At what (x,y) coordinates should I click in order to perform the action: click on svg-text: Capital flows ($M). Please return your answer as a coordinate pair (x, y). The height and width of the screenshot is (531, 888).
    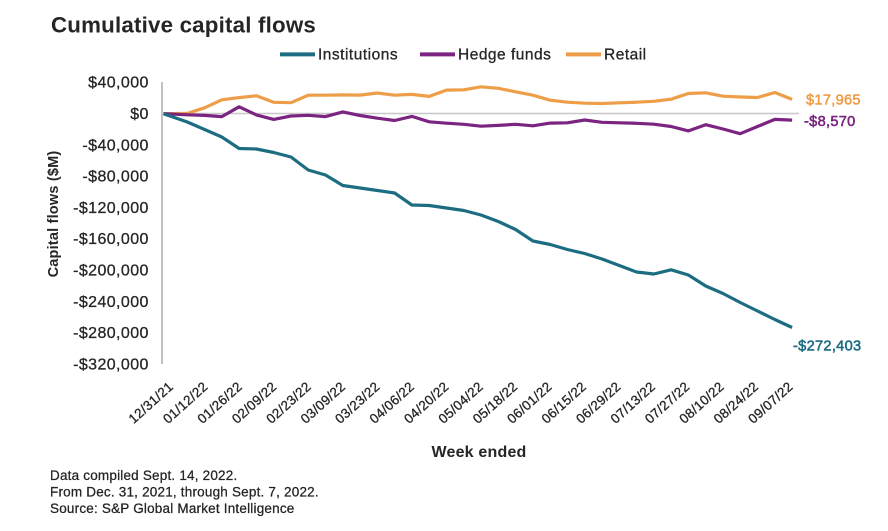
    Looking at the image, I should click on (54, 214).